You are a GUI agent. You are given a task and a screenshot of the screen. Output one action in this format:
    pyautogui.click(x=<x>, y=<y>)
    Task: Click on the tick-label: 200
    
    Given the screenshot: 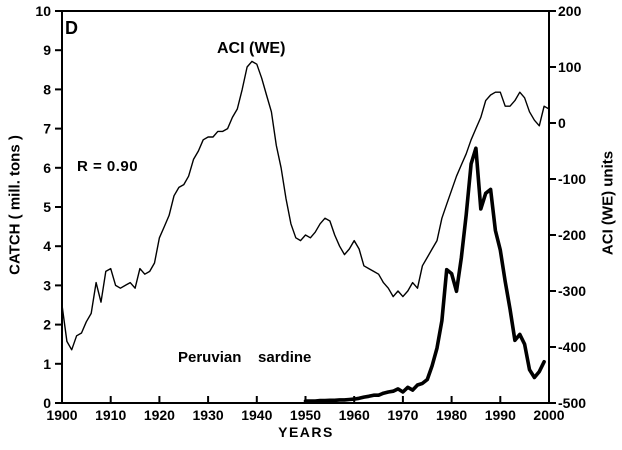 What is the action you would take?
    pyautogui.click(x=570, y=11)
    